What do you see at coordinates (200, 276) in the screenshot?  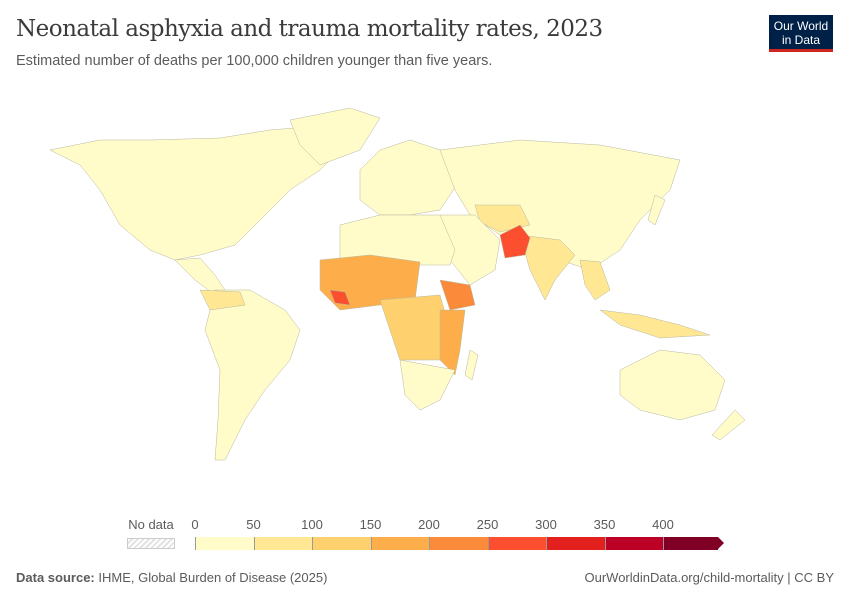 I see `region-central-america` at bounding box center [200, 276].